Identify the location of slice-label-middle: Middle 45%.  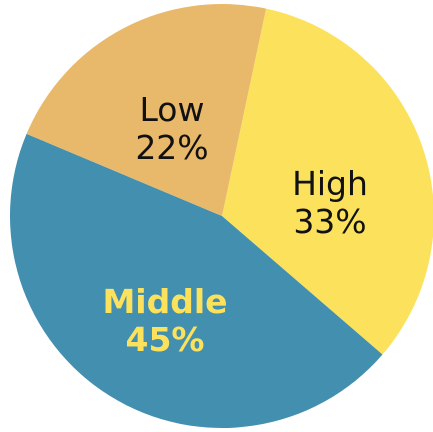
(164, 320).